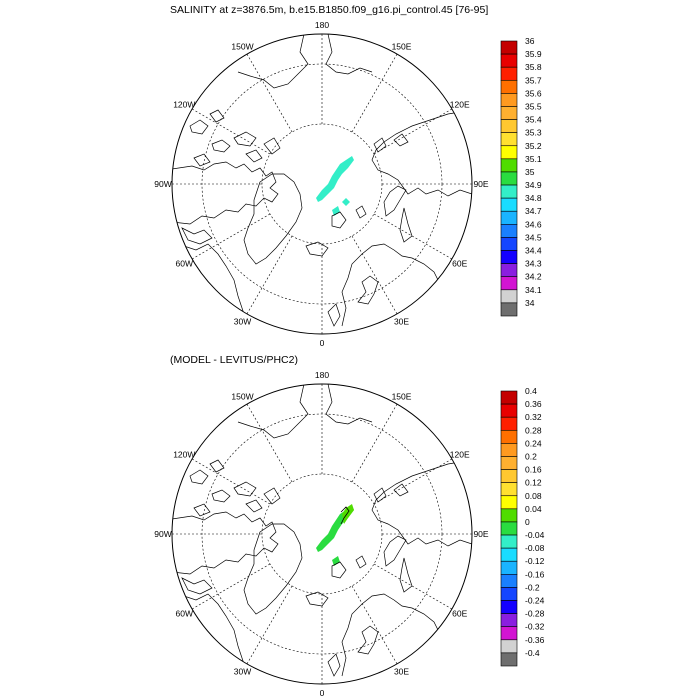 The image size is (700, 700). I want to click on colorbar-label: 34.7, so click(533, 211).